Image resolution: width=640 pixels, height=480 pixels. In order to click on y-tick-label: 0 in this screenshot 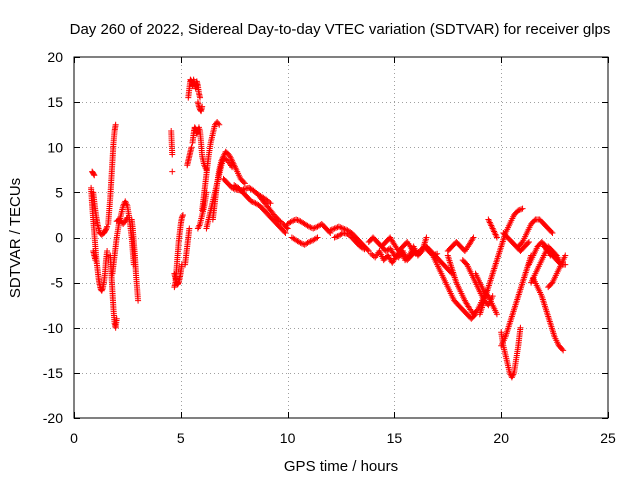, I will do `click(59, 238)`.